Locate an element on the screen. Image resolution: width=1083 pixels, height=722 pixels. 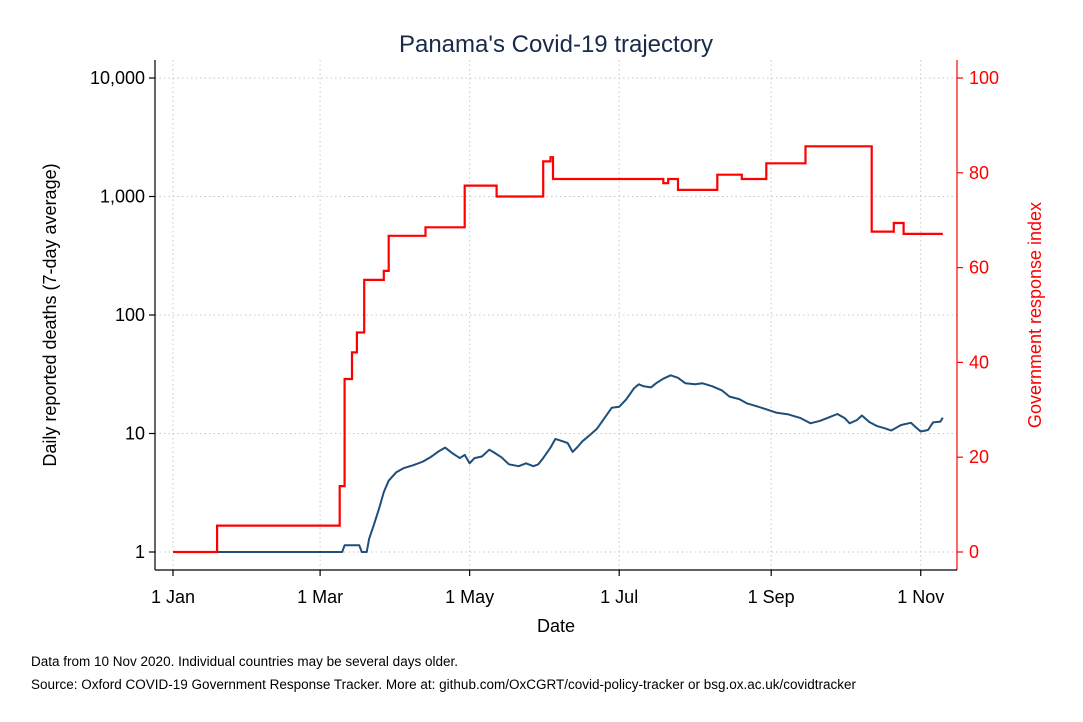
y-left-tick-label: 10 is located at coordinates (135, 434).